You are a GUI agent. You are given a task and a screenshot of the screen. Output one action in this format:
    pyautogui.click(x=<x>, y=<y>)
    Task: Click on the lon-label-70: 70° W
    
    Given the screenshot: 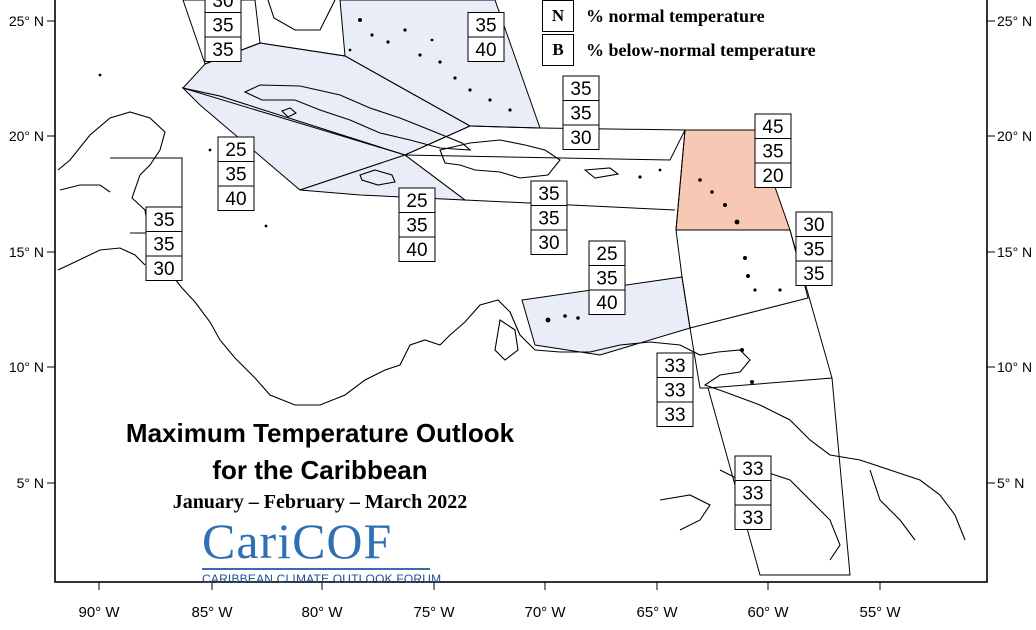 What is the action you would take?
    pyautogui.click(x=545, y=612)
    